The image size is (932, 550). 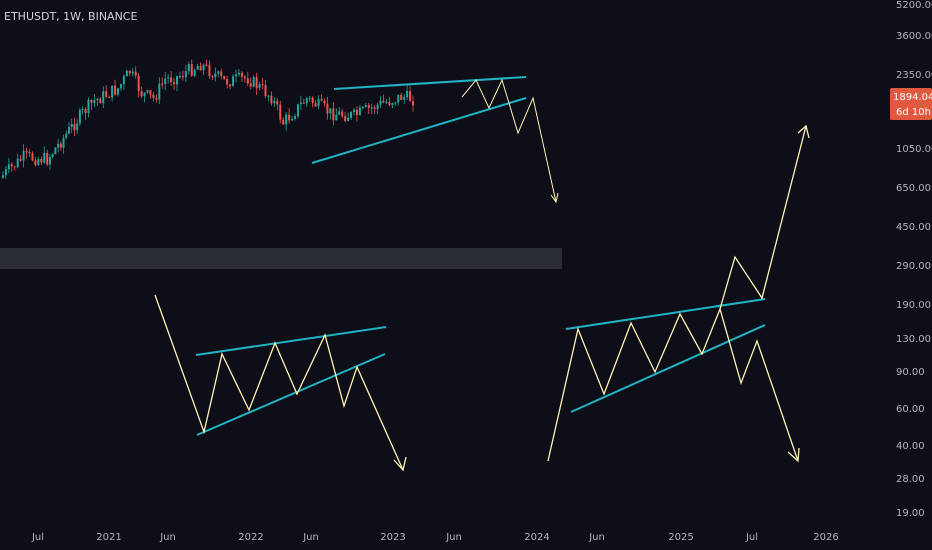 I want to click on example-left-projection, so click(x=279, y=382).